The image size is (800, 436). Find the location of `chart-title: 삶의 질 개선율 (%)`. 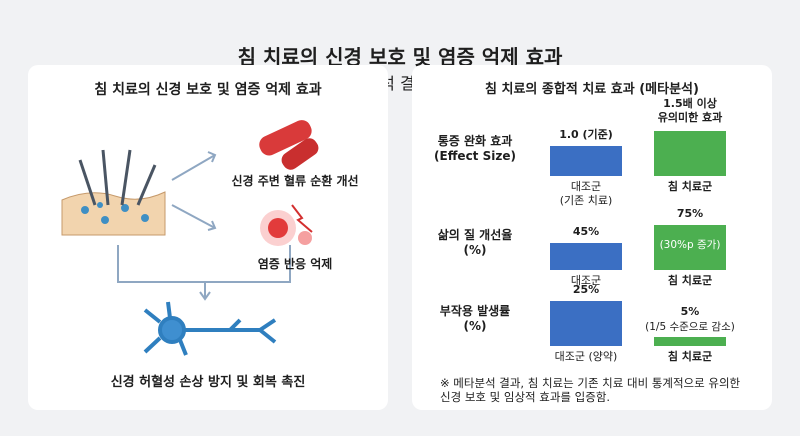

chart-title: 삶의 질 개선율 (%) is located at coordinates (475, 242).